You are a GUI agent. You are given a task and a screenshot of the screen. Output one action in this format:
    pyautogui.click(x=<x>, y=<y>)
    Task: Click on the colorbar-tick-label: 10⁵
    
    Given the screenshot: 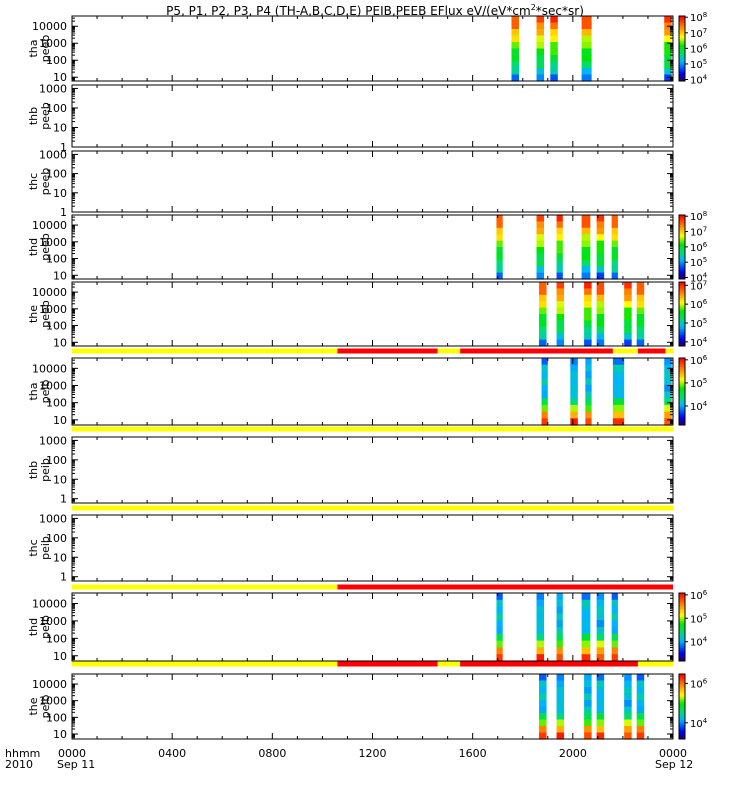 What is the action you would take?
    pyautogui.click(x=698, y=323)
    